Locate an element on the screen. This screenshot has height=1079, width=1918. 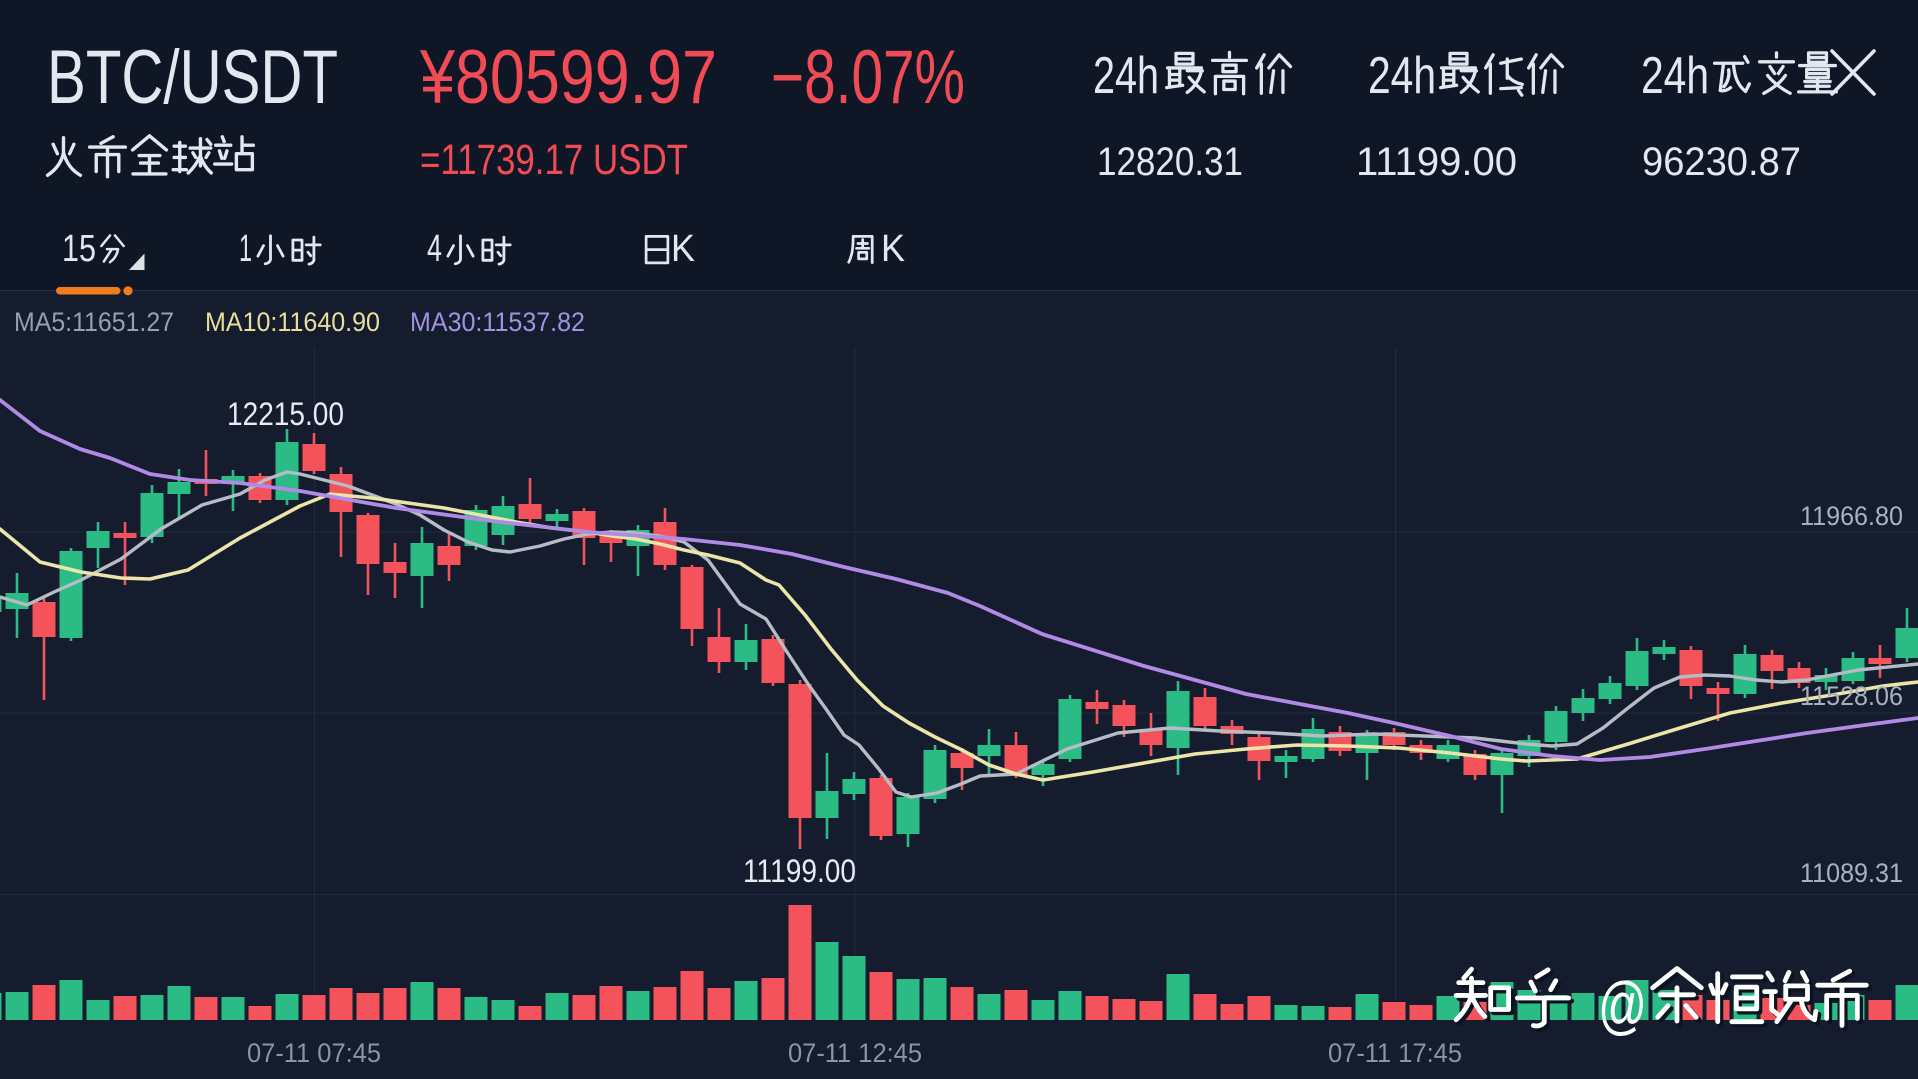
svg-text: MA10:11640.90 is located at coordinates (292, 322).